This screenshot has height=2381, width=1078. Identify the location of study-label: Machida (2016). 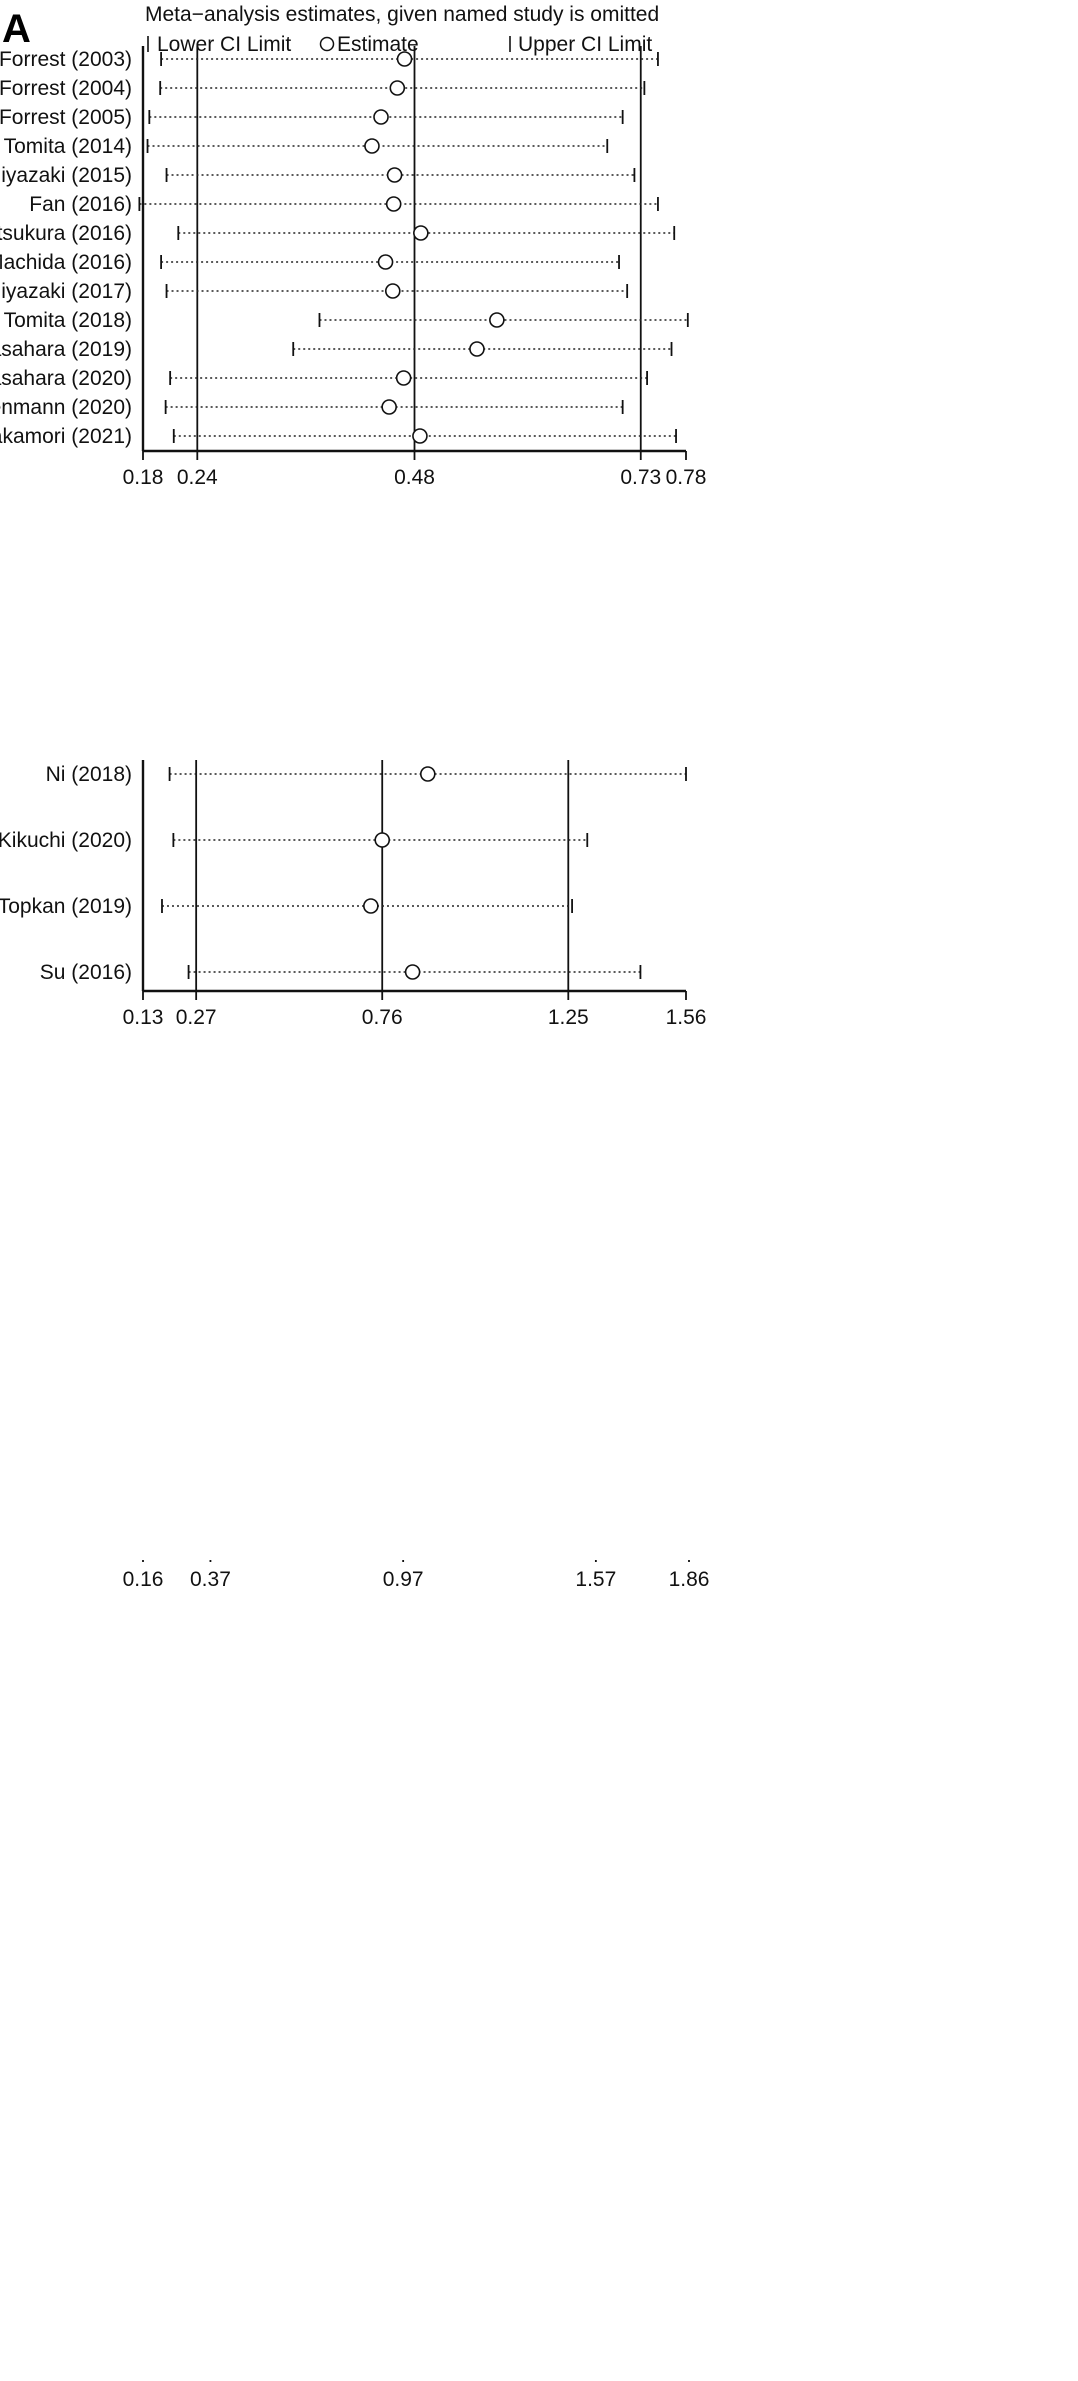
(66, 262).